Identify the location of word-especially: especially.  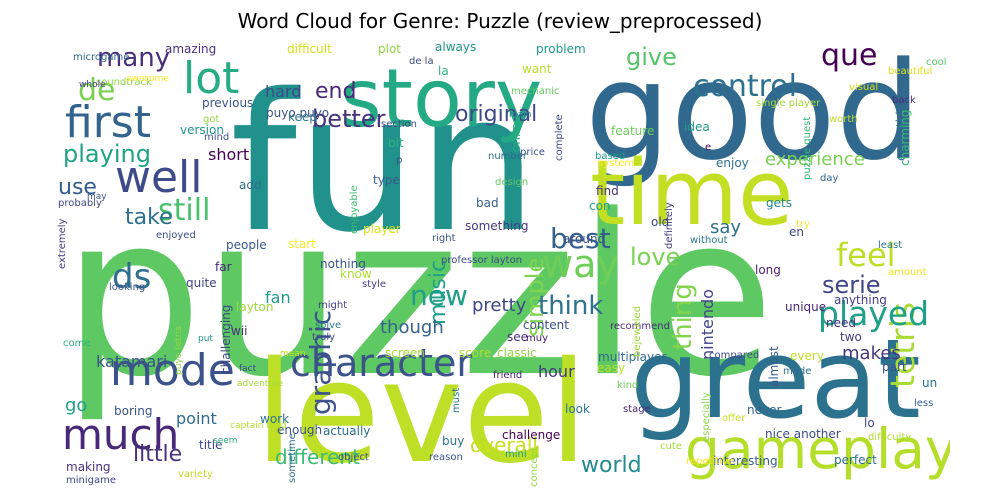
(706, 417).